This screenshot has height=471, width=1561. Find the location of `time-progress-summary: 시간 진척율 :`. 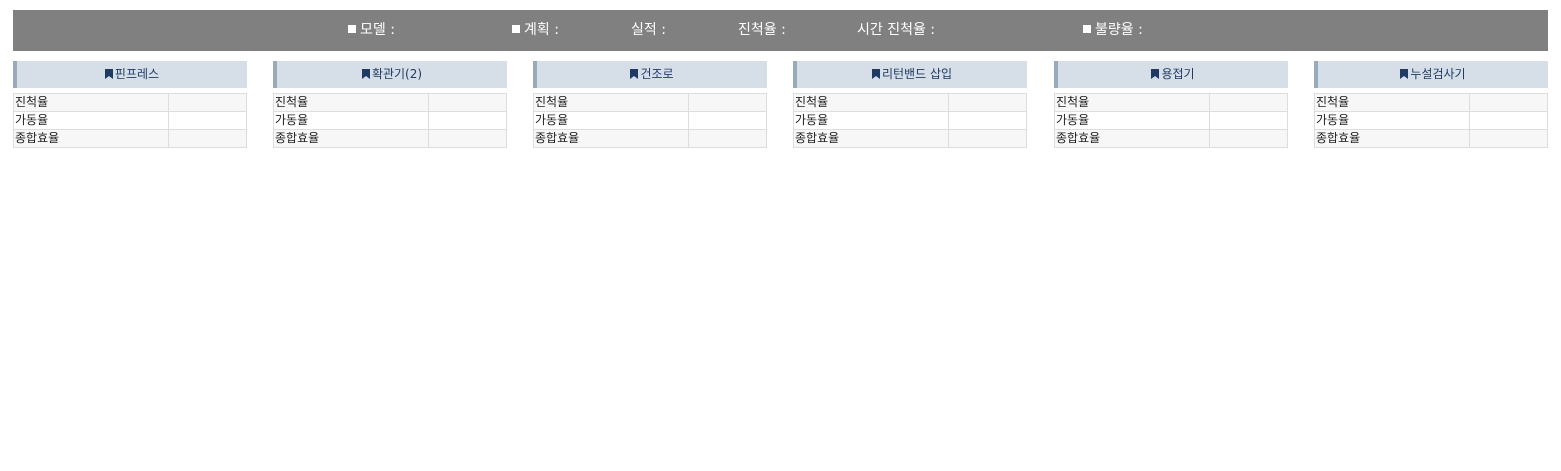

time-progress-summary: 시간 진척율 : is located at coordinates (897, 30).